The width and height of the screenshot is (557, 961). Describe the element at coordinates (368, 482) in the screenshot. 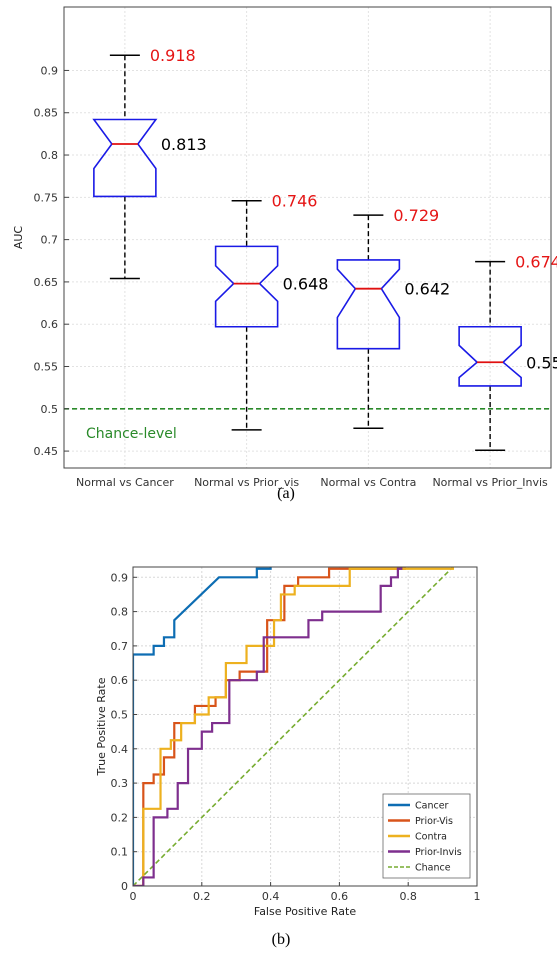

I see `x-category-label: Normal vs Contra` at that location.